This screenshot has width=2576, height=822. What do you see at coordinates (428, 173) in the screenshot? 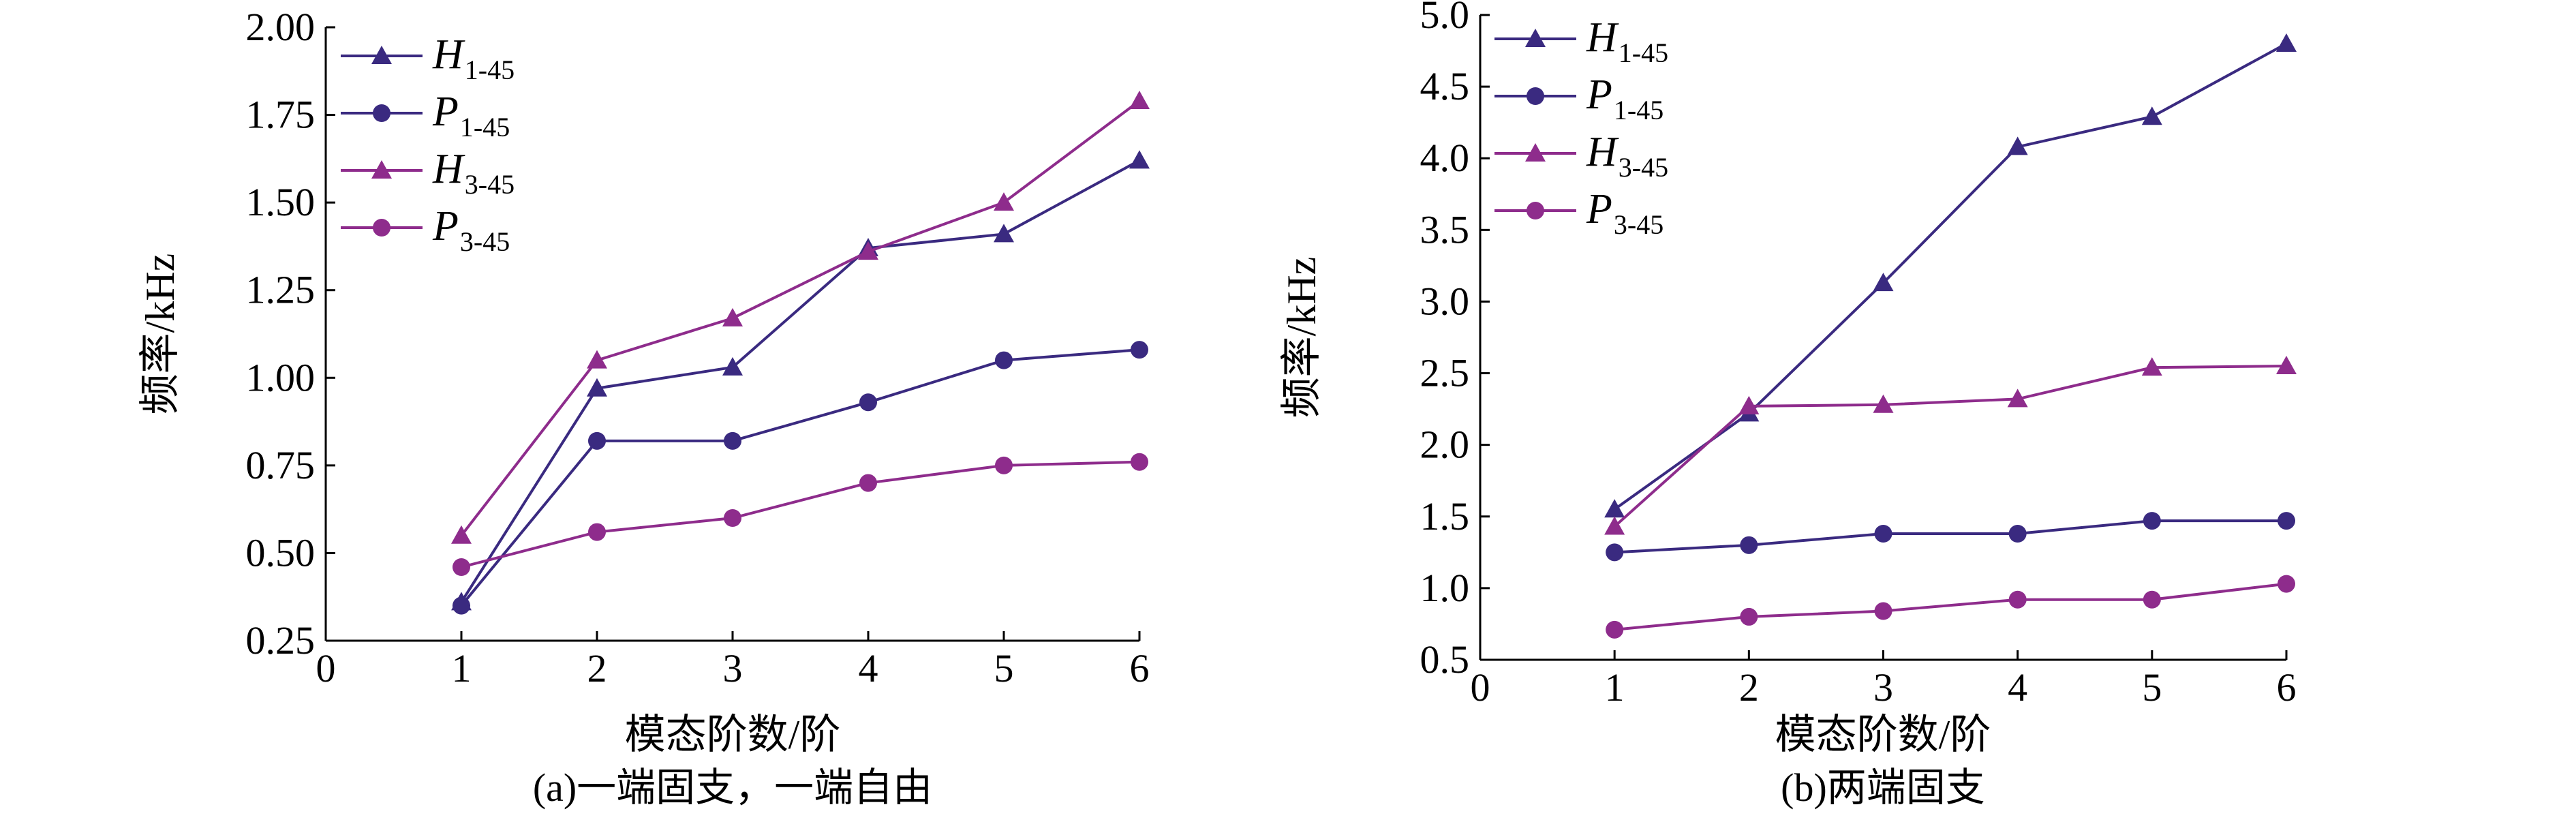
I see `legend-entry: H3-45` at bounding box center [428, 173].